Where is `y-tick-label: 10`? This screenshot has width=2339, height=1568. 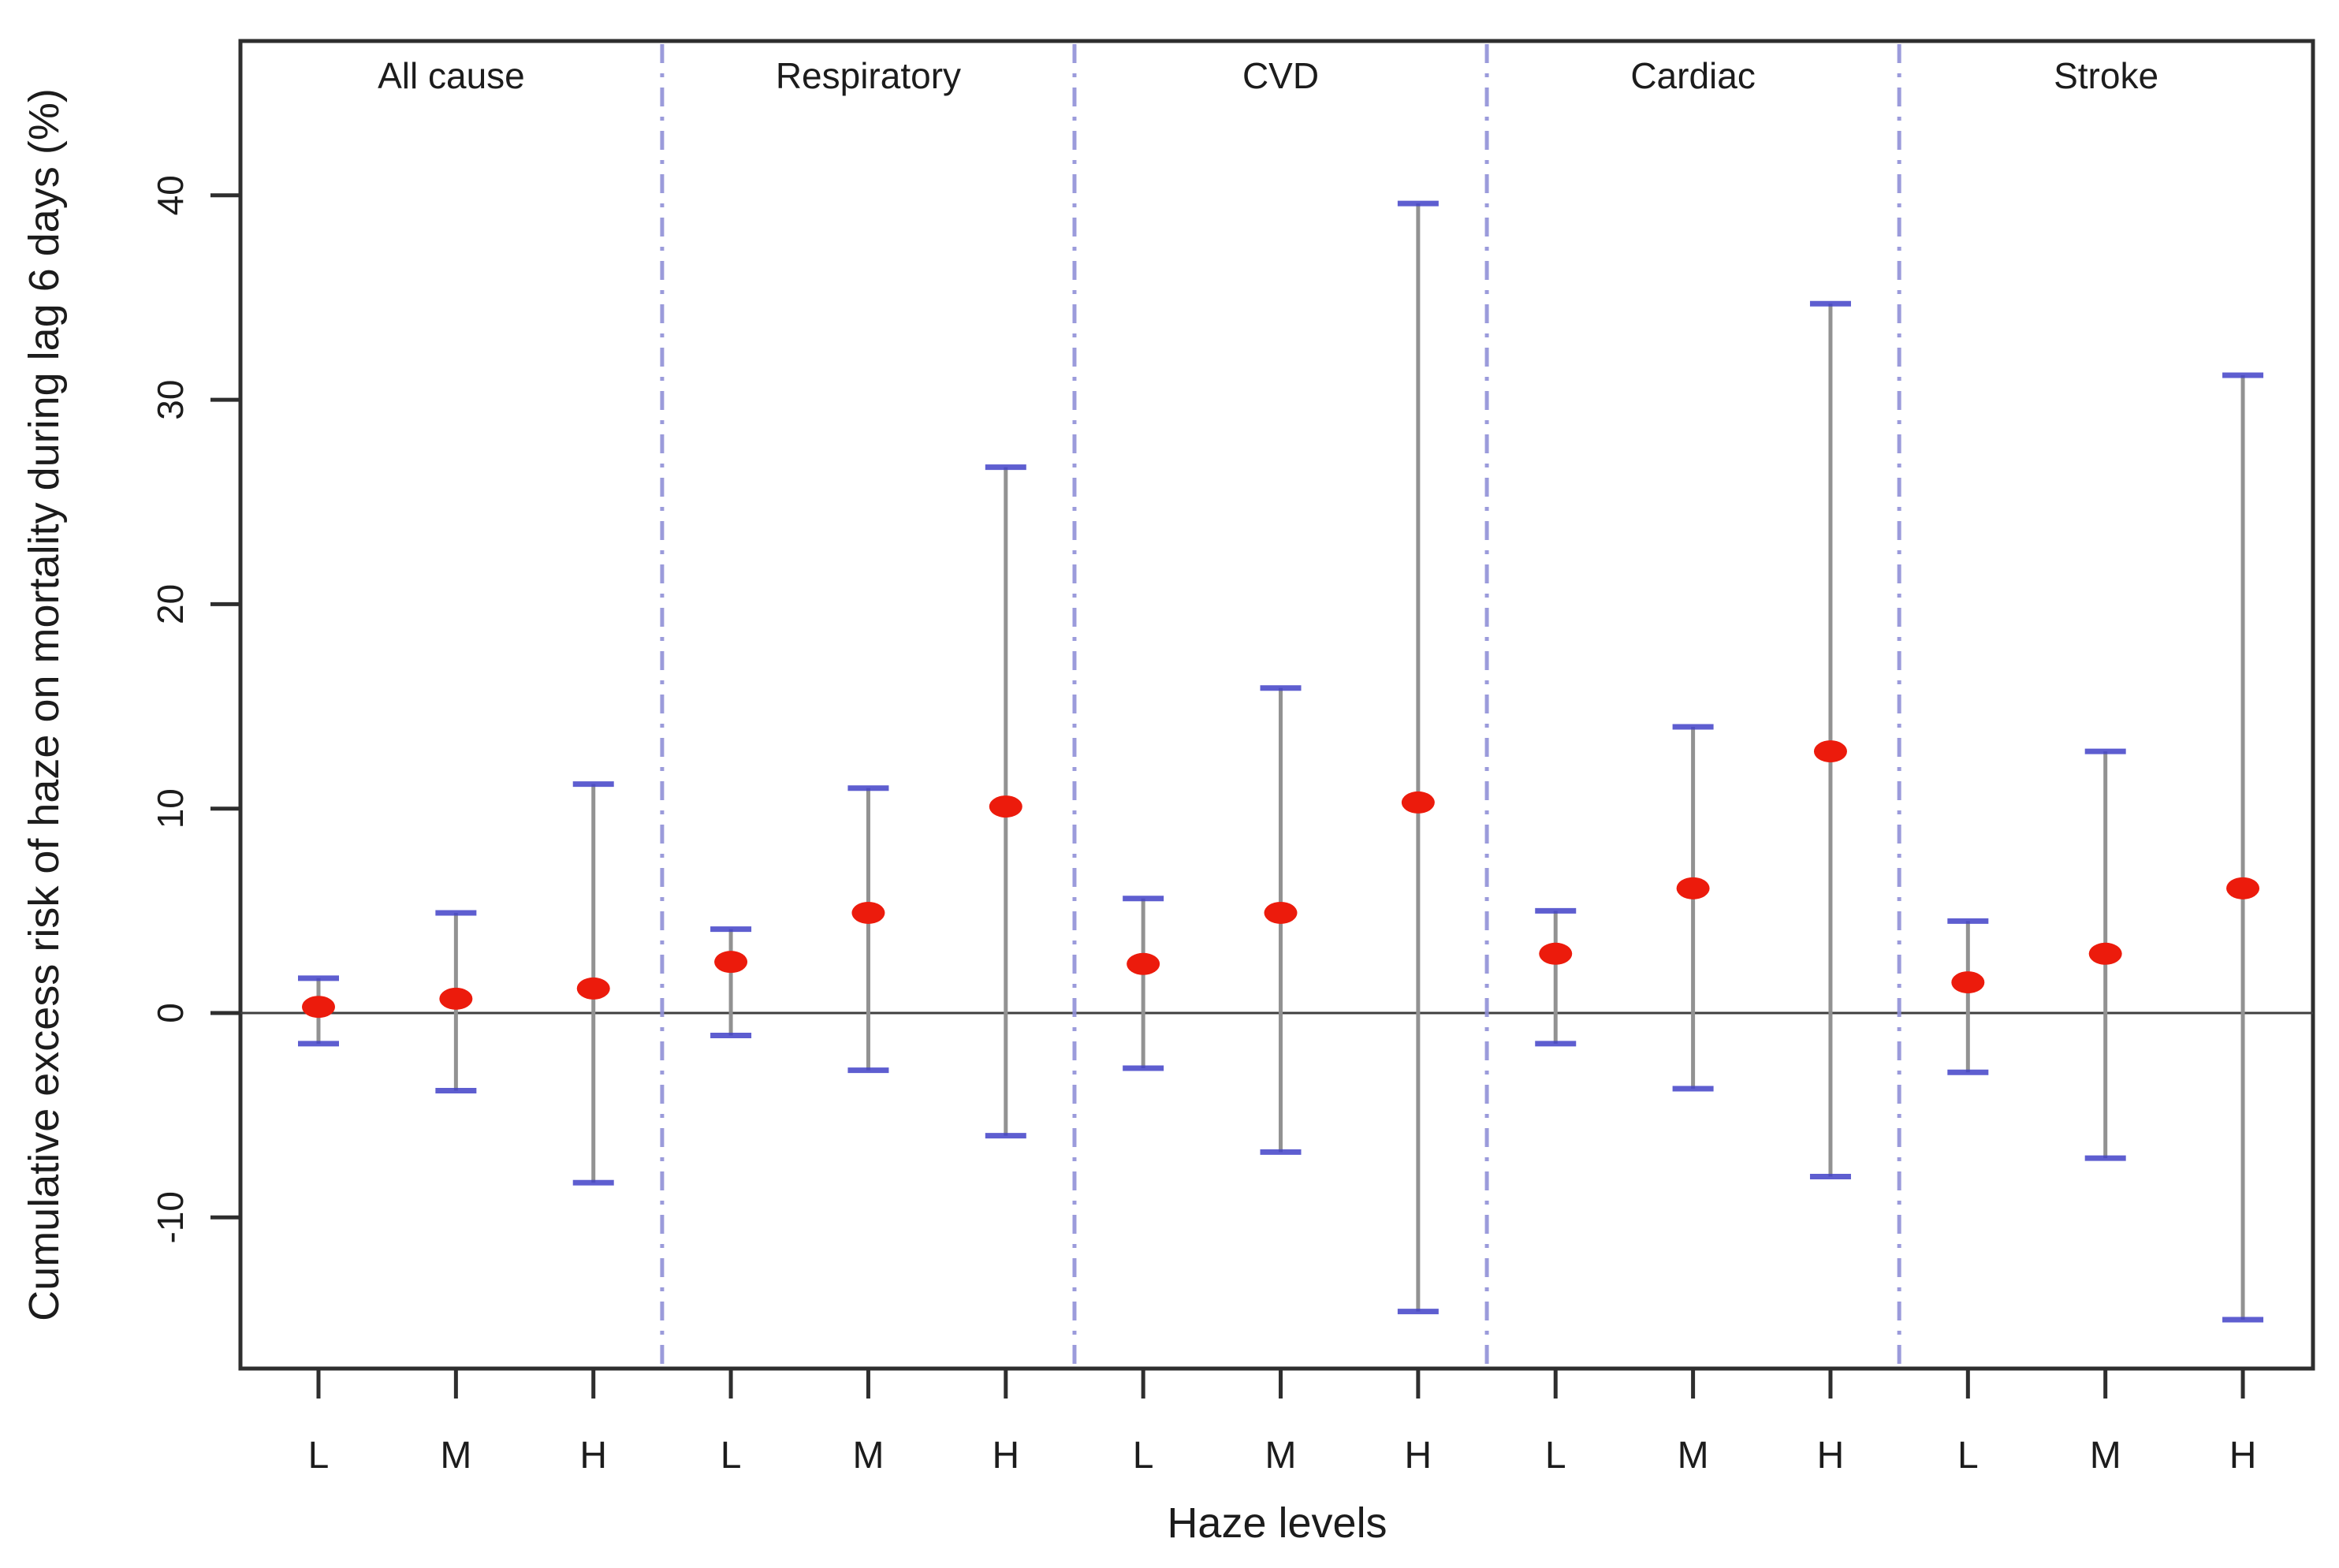
y-tick-label: 10 is located at coordinates (170, 808).